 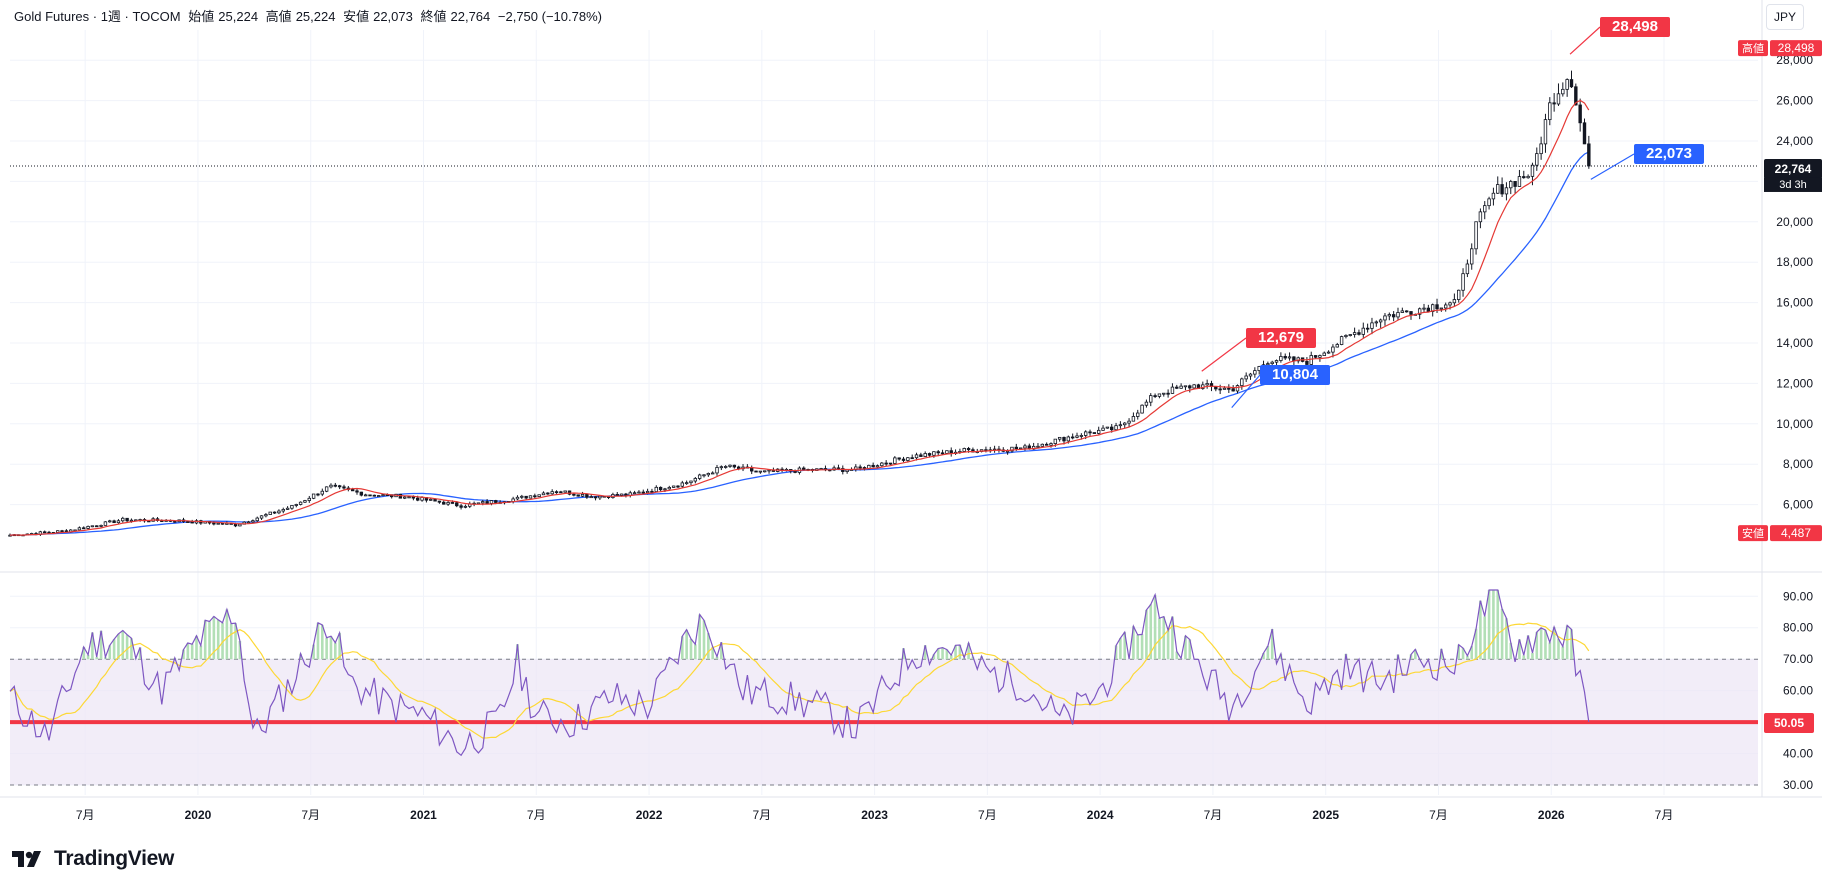 What do you see at coordinates (356, 16) in the screenshot?
I see `low-label: 安値` at bounding box center [356, 16].